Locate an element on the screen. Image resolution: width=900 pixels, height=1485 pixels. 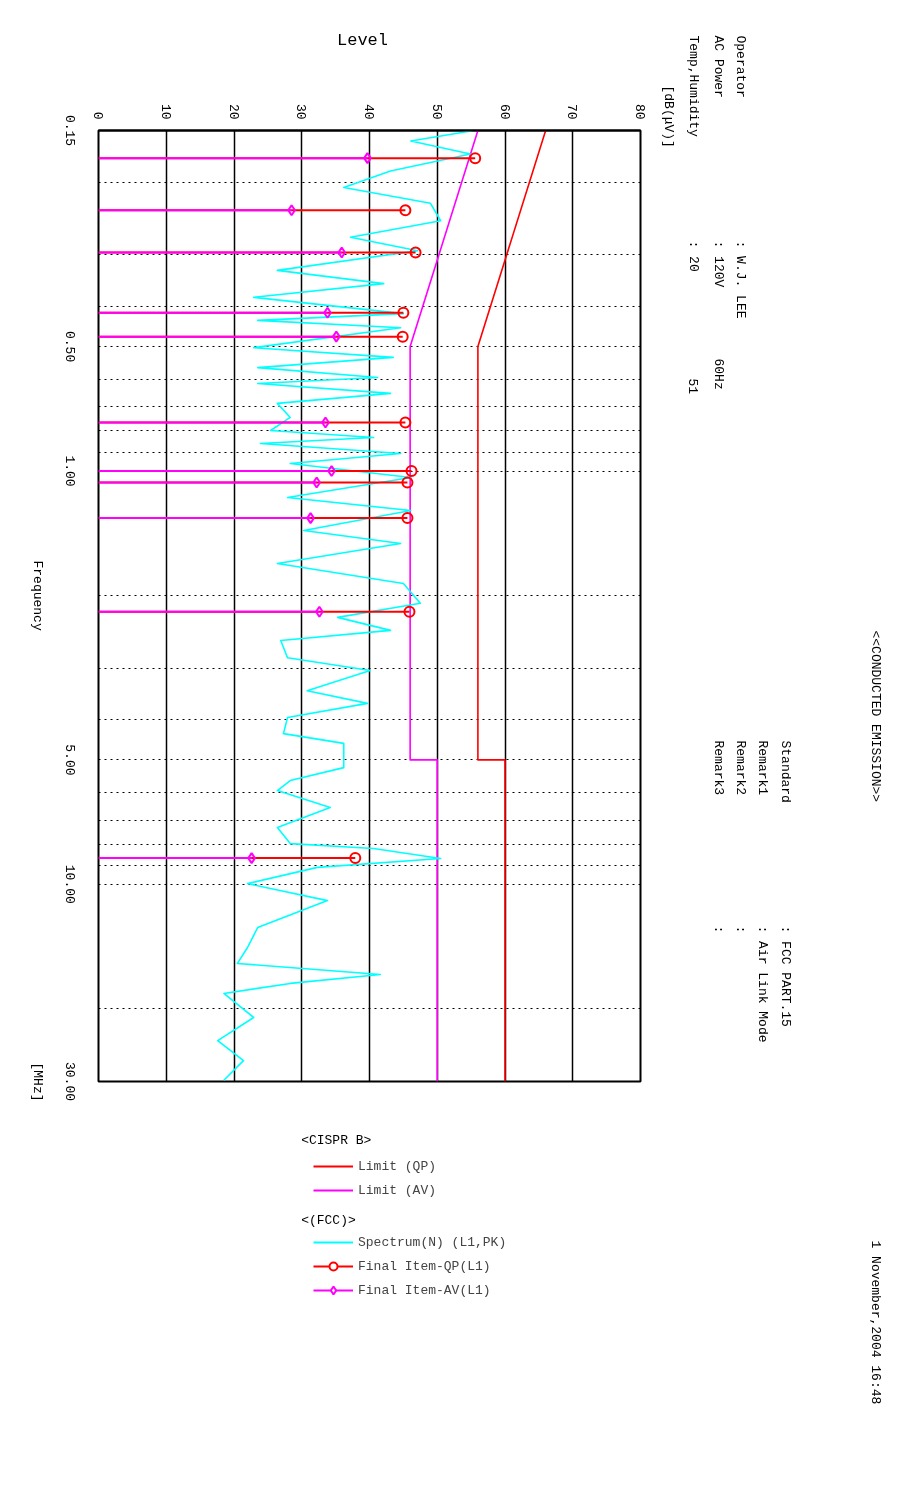
x-tick-label: 70 is located at coordinates (572, 111).